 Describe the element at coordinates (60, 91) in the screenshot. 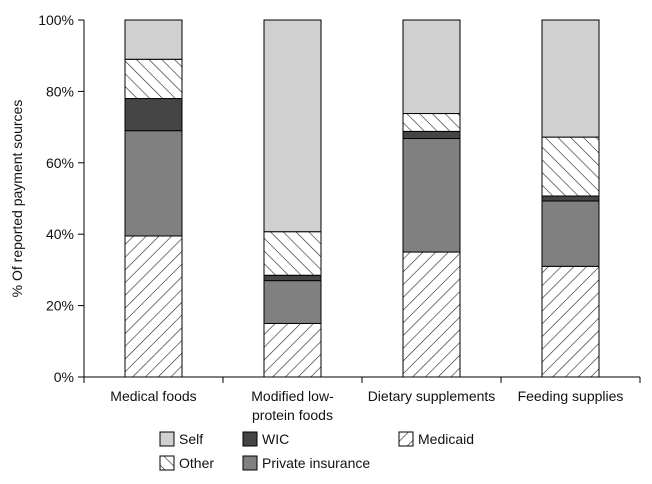

I see `y-tick-label: 80%` at that location.